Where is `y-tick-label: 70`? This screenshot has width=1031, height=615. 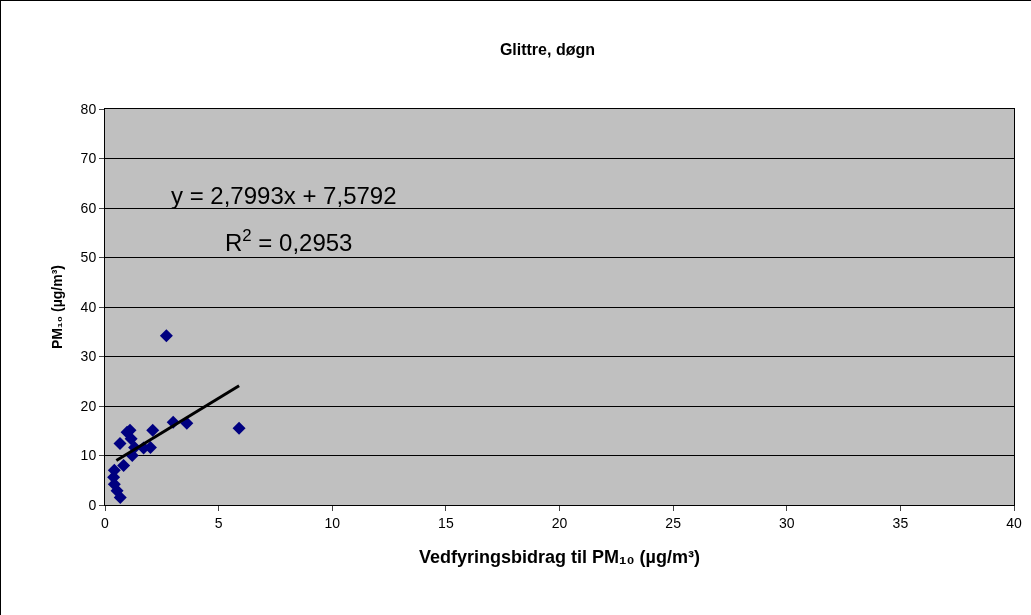
y-tick-label: 70 is located at coordinates (88, 158).